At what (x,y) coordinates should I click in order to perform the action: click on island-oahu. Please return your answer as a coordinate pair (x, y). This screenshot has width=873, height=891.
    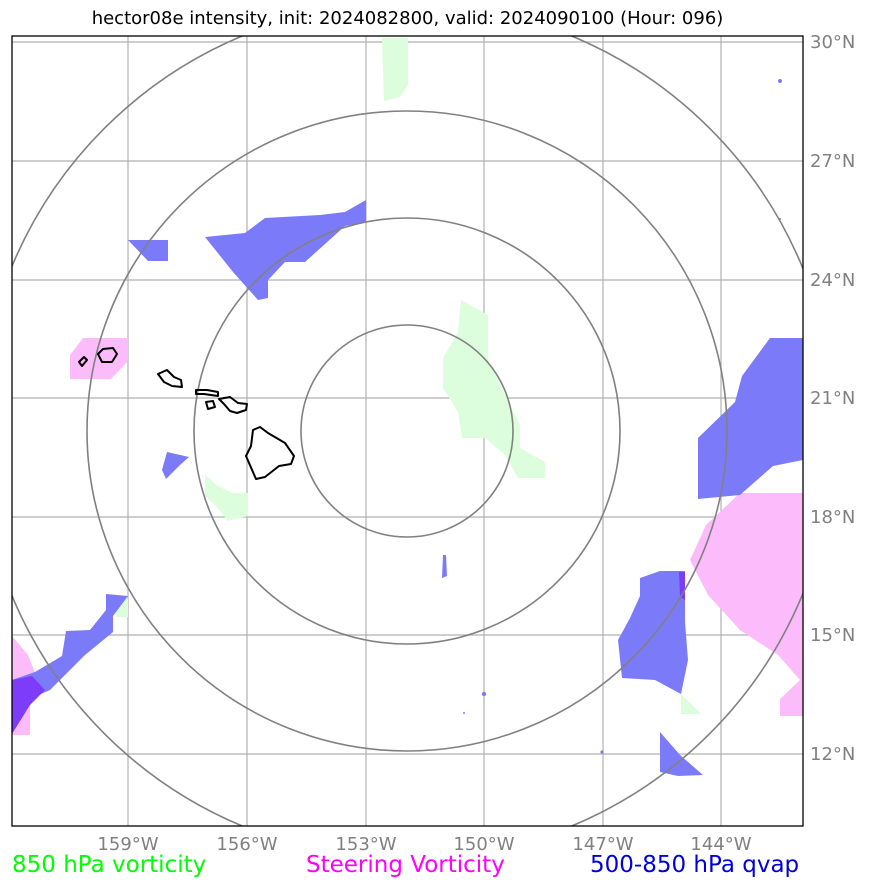
    Looking at the image, I should click on (170, 378).